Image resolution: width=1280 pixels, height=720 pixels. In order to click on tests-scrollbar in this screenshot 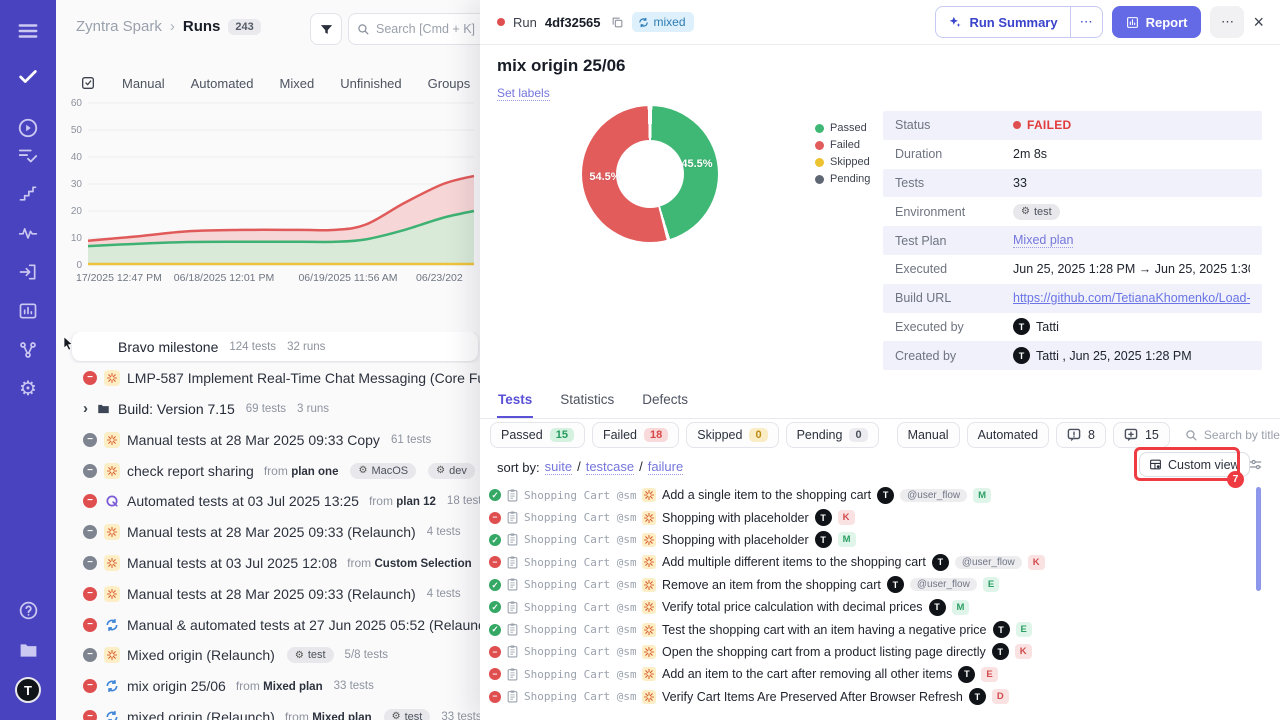, I will do `click(1258, 539)`.